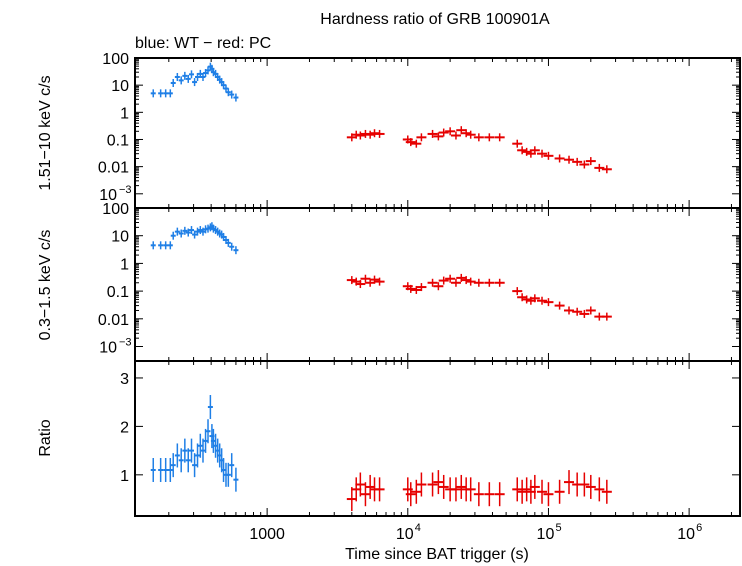 The width and height of the screenshot is (742, 566). I want to click on y-tick-exponent: −3, so click(125, 343).